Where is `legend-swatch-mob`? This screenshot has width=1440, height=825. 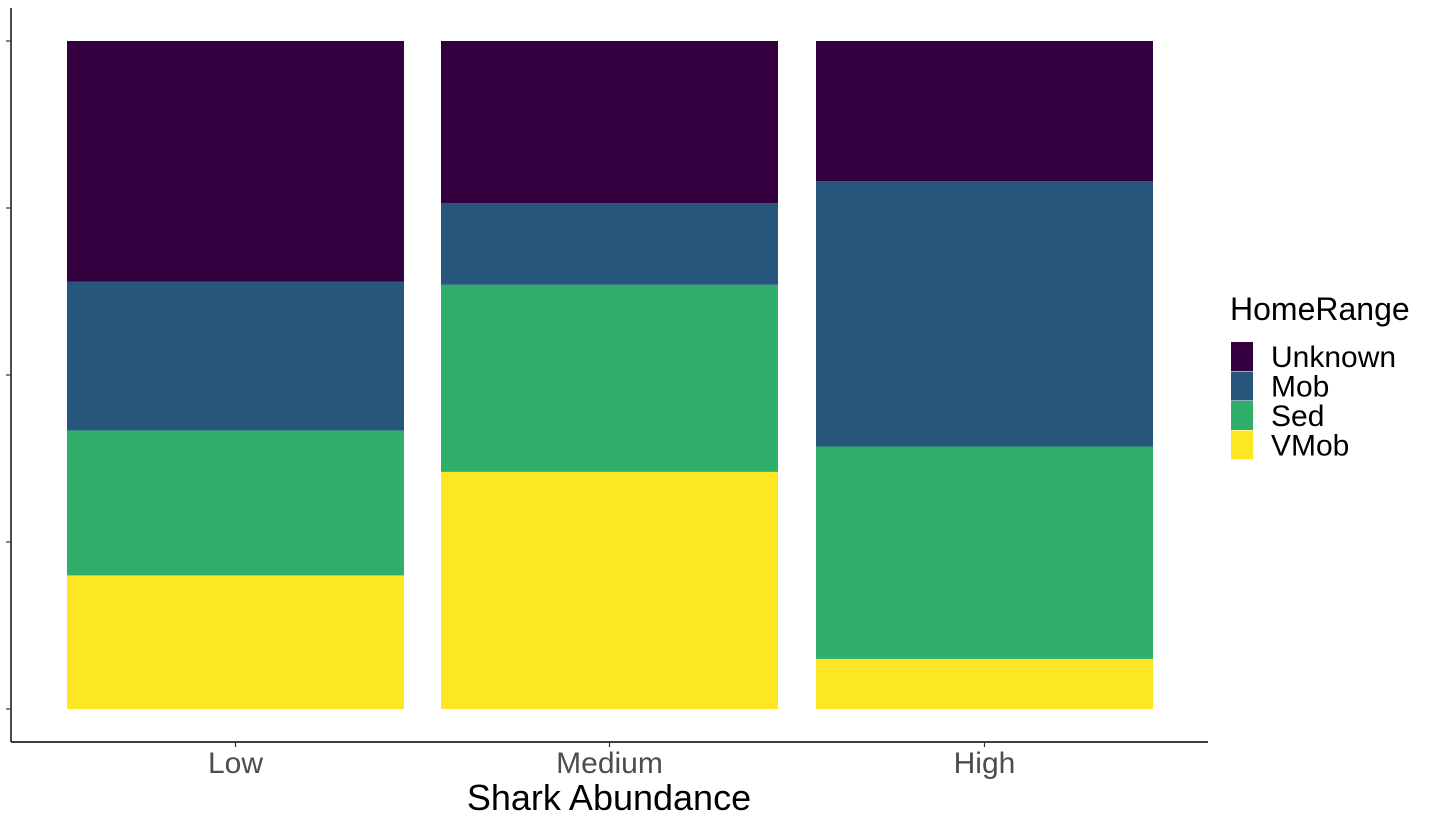 legend-swatch-mob is located at coordinates (1242, 386).